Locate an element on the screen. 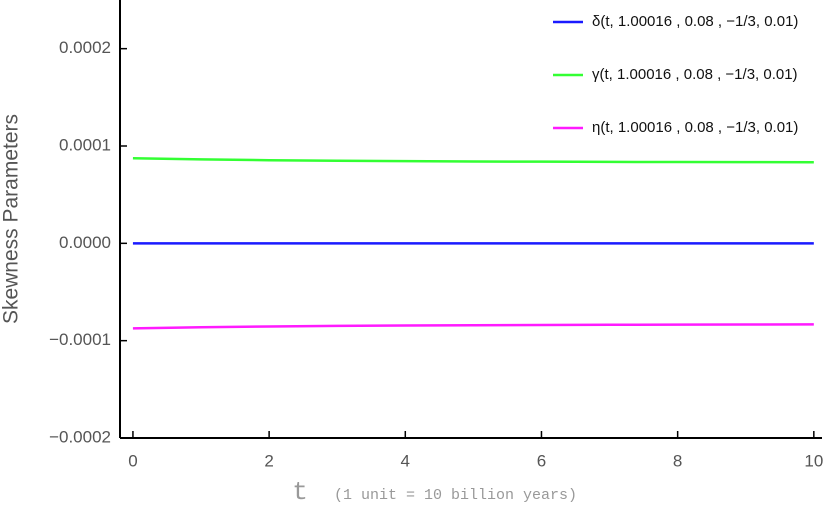 This screenshot has width=830, height=507. y-tick-label: −0.0001 is located at coordinates (80, 339).